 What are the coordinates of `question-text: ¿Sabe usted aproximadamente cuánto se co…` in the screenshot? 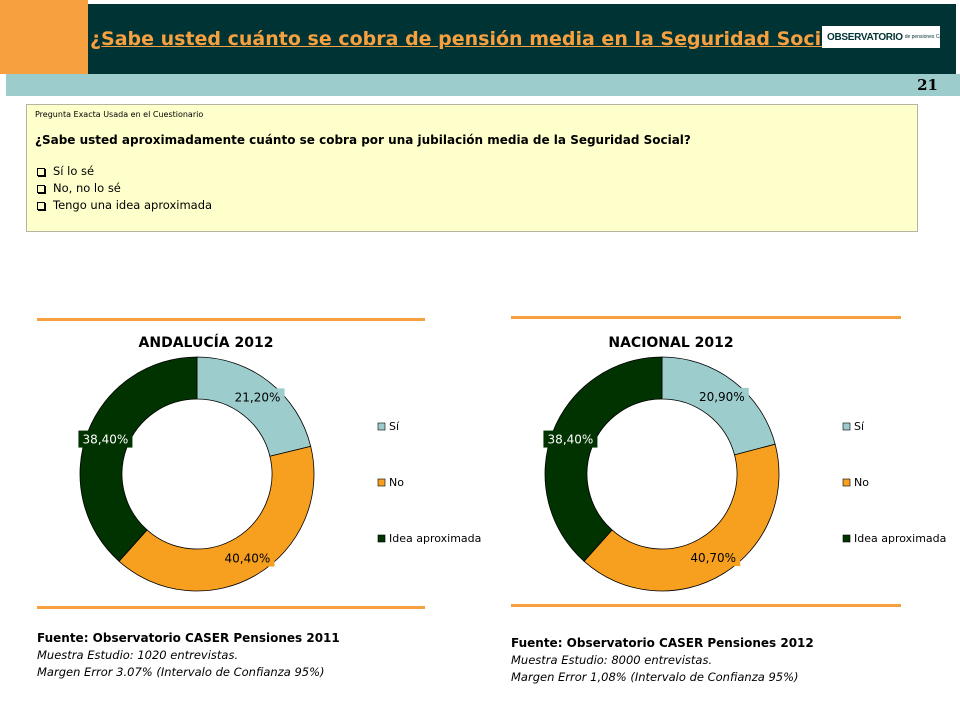 It's located at (363, 140).